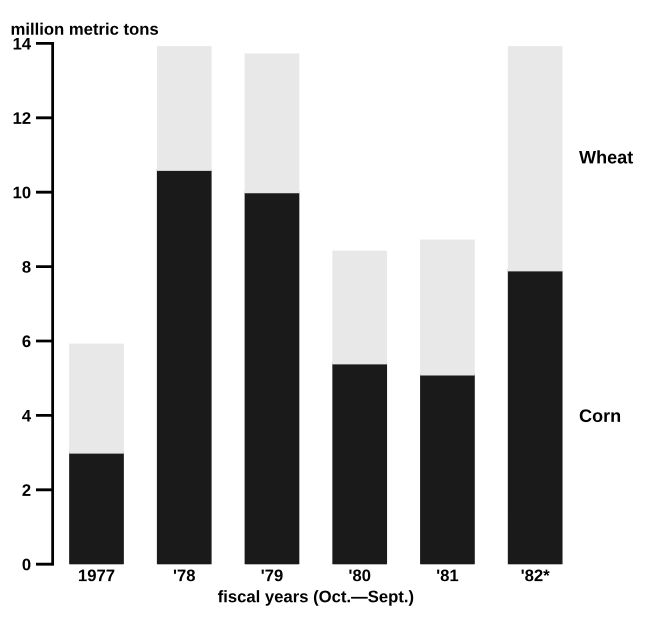  Describe the element at coordinates (23, 44) in the screenshot. I see `y-tick-label: 14` at that location.